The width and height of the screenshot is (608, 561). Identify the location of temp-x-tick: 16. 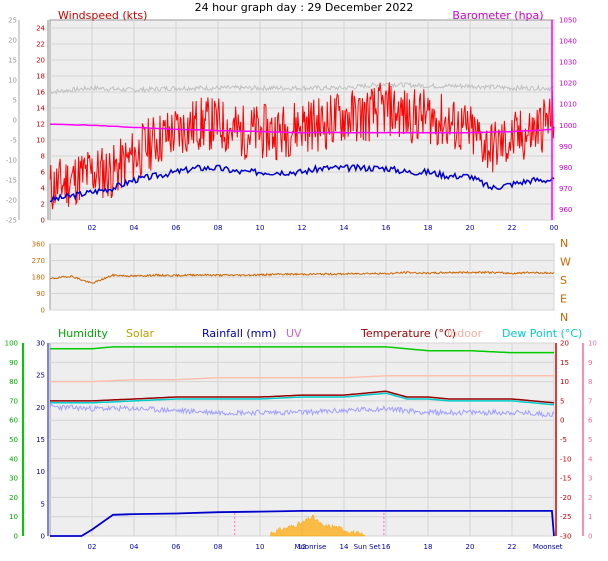
(386, 547).